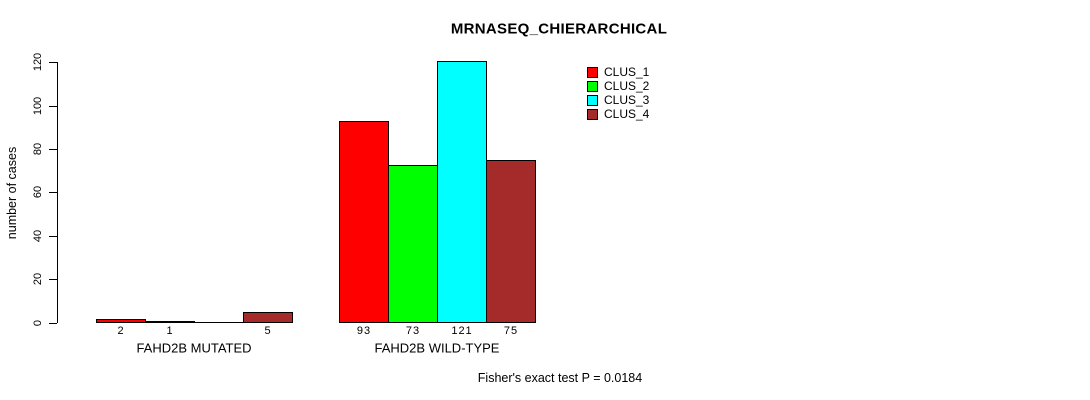 This screenshot has height=400, width=1090. What do you see at coordinates (38, 106) in the screenshot?
I see `y-tick-label: 100` at bounding box center [38, 106].